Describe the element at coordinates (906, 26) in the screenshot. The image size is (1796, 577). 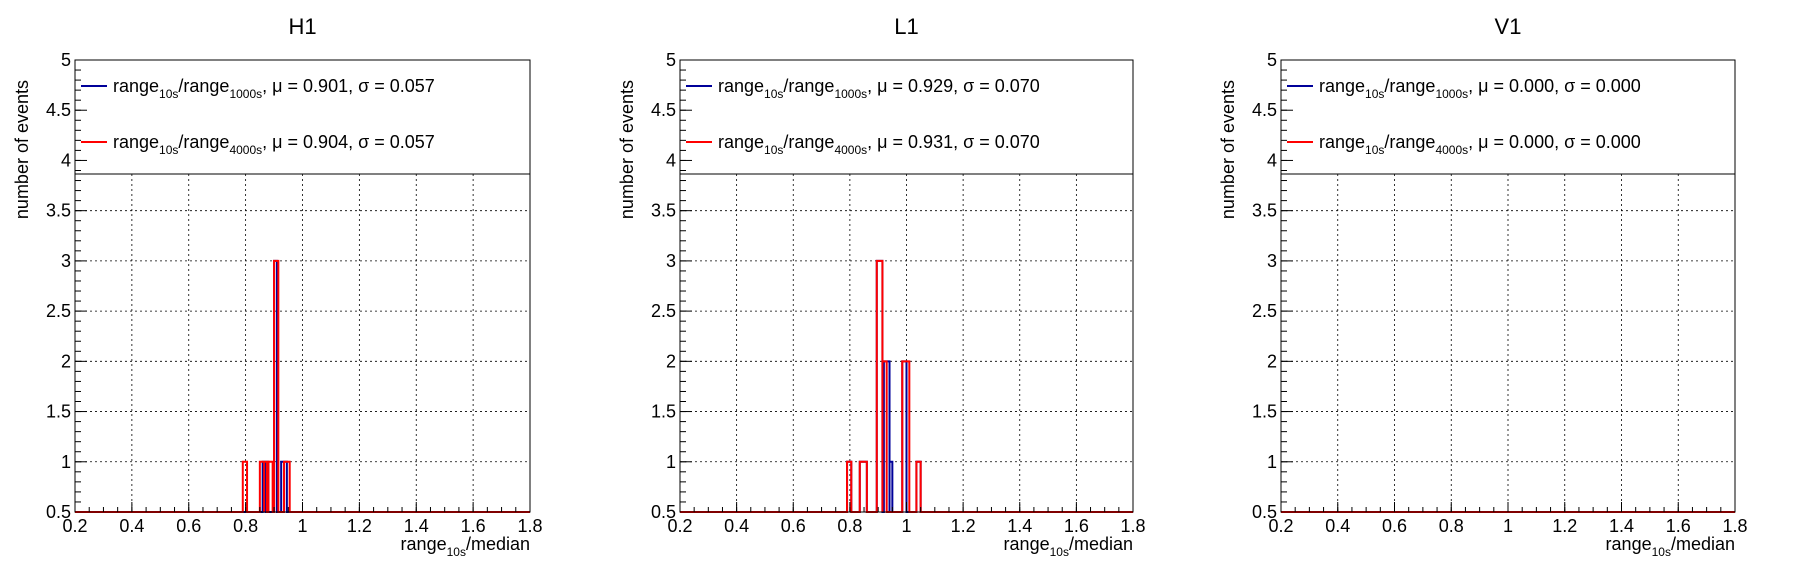
I see `panel-title: L1` at that location.